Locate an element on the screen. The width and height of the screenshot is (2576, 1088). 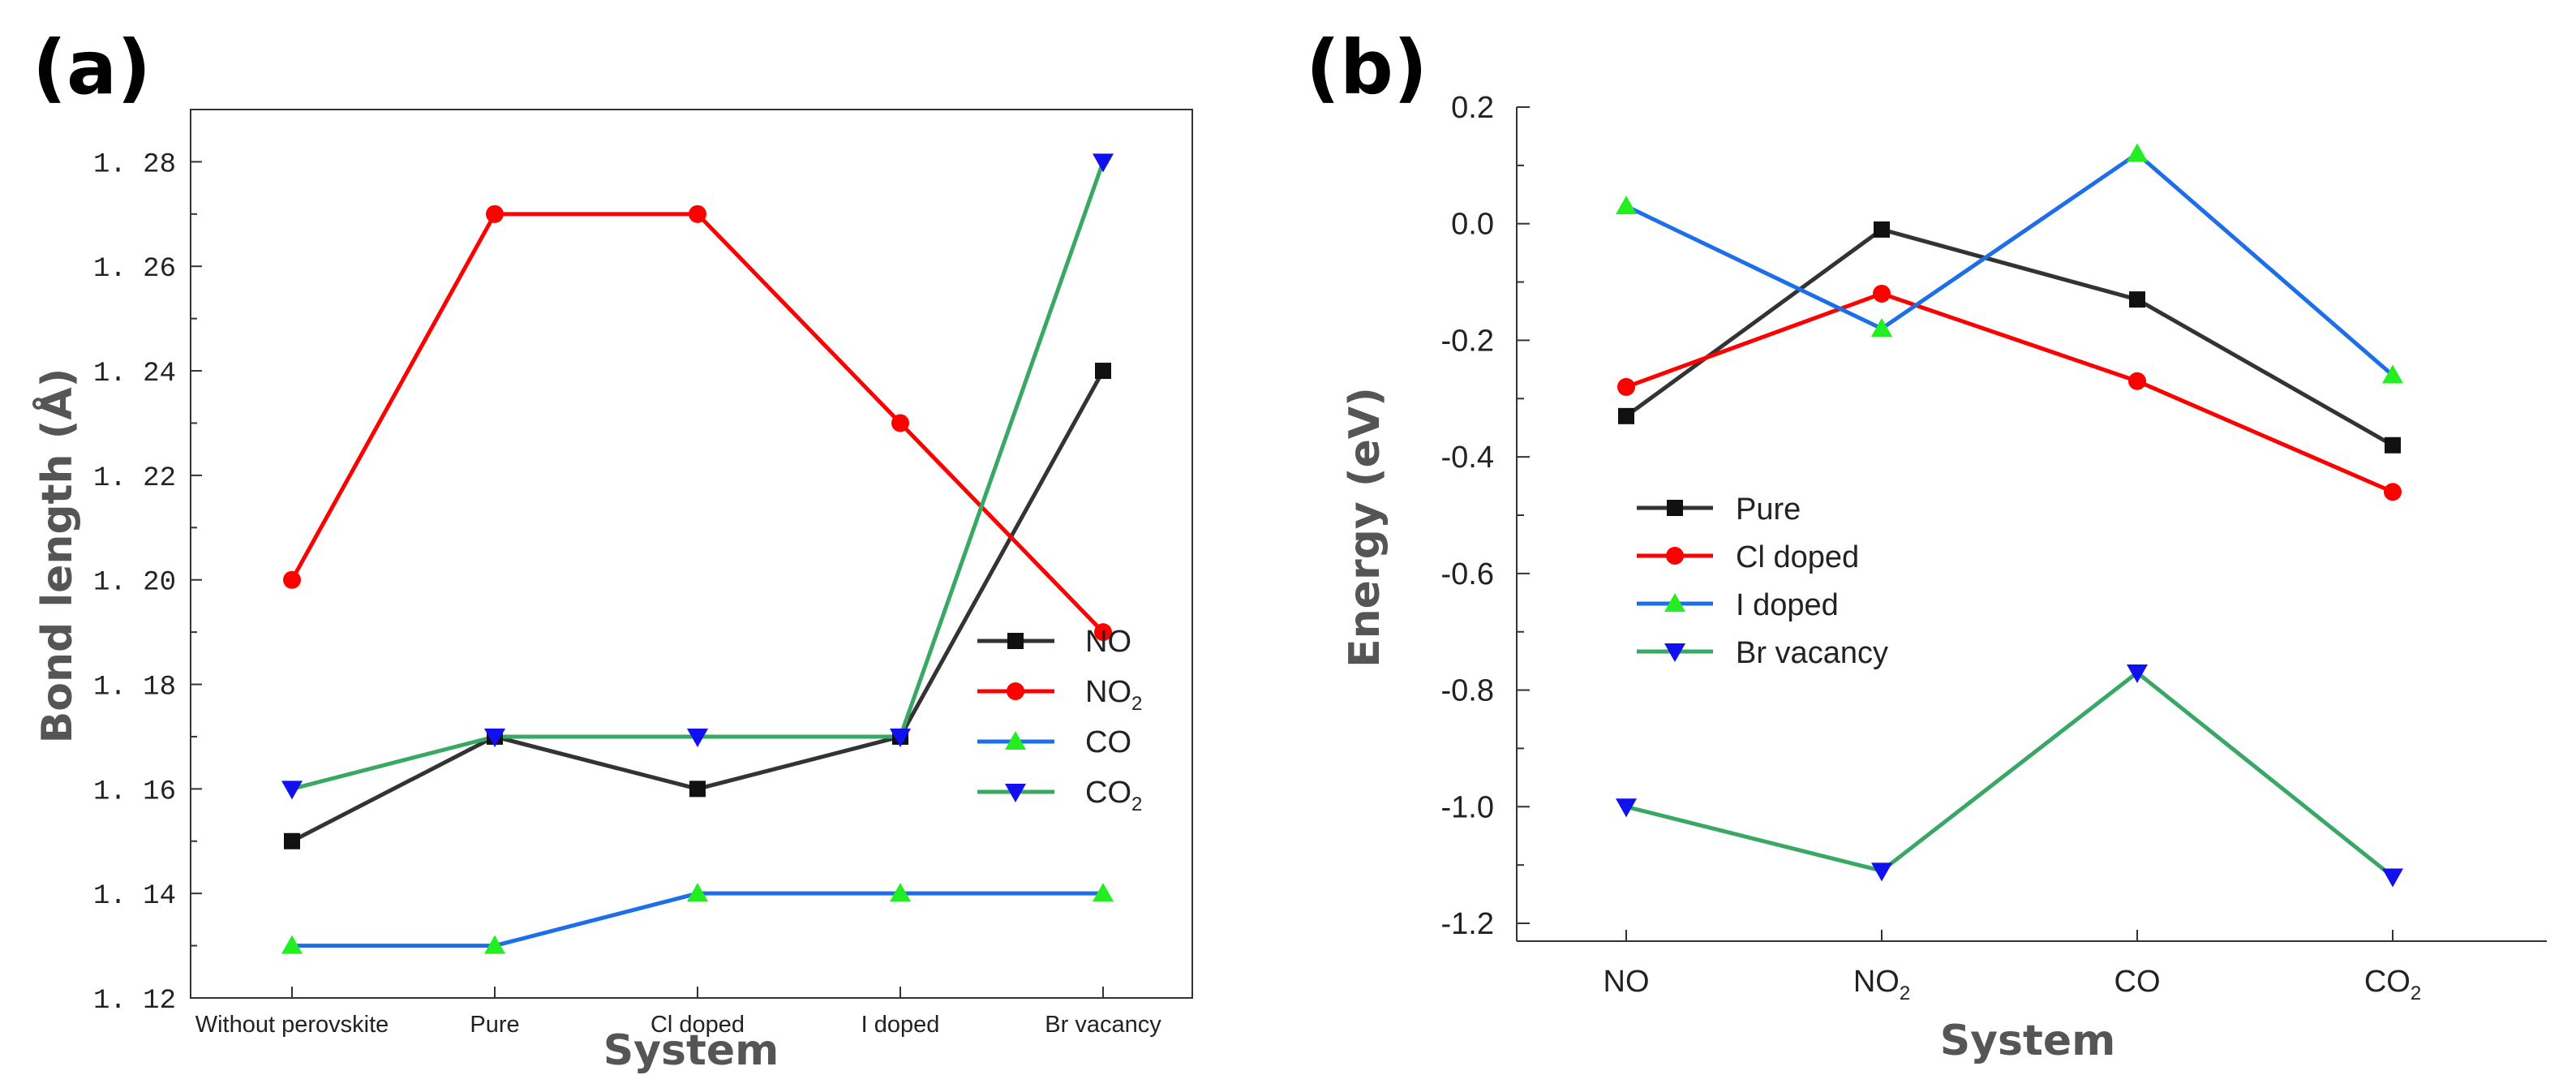
x-tick-label-pure: Pure is located at coordinates (494, 1025).